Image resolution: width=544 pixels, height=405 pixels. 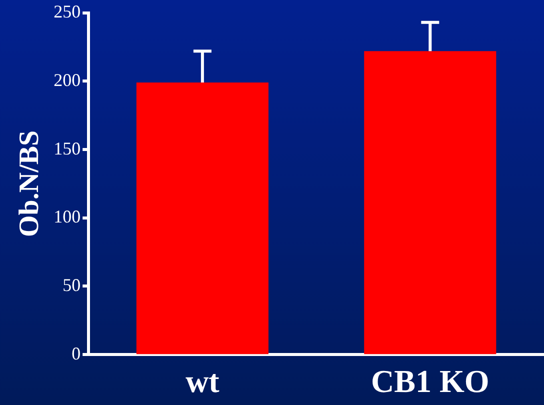 What do you see at coordinates (430, 381) in the screenshot?
I see `x-tick-label: CB1 KO` at bounding box center [430, 381].